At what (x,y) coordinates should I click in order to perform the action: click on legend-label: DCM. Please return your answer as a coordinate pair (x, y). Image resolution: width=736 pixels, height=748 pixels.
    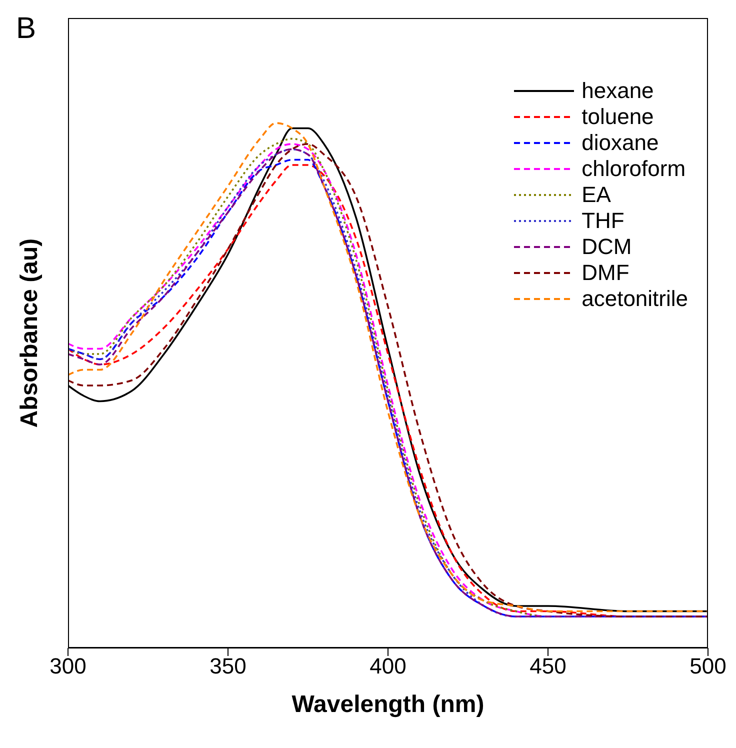
    Looking at the image, I should click on (607, 247).